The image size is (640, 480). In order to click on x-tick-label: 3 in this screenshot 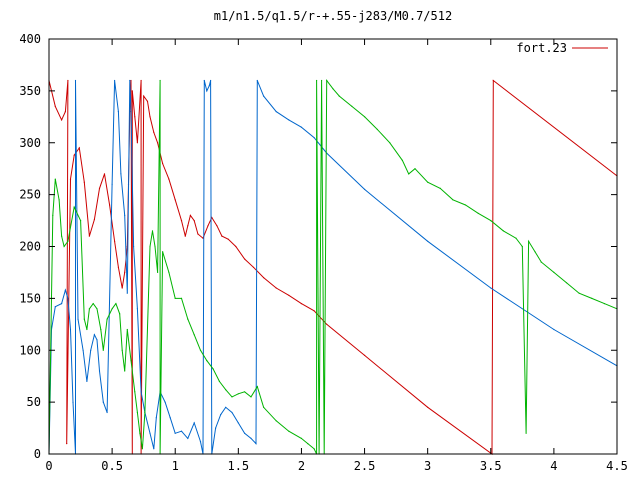, I will do `click(427, 466)`.